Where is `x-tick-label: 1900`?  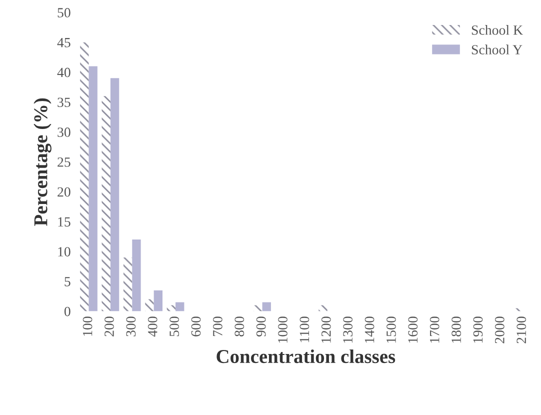 x-tick-label: 1900 is located at coordinates (478, 329).